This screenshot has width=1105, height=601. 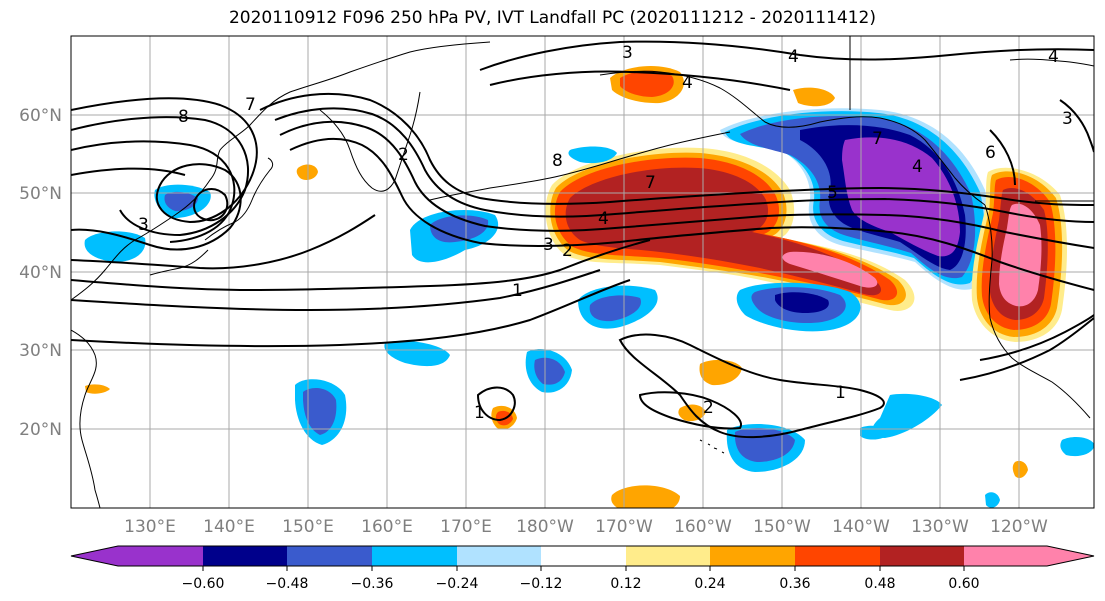 I want to click on longitude-label: 160°E, so click(x=387, y=527).